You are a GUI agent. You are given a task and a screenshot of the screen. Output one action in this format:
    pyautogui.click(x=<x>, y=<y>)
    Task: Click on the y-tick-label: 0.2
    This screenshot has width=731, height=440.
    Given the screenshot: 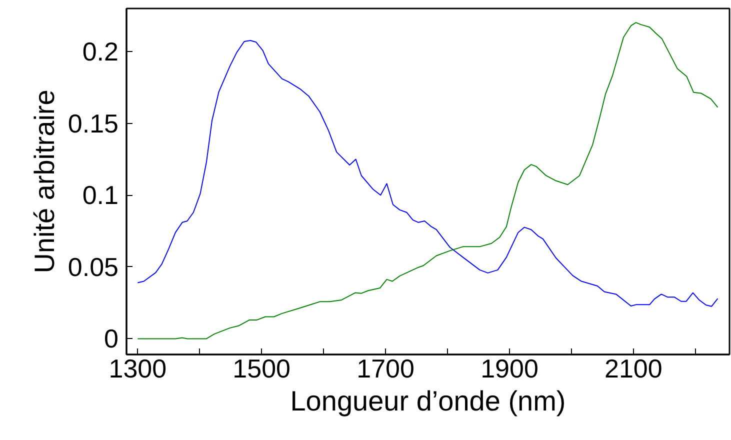 What is the action you would take?
    pyautogui.click(x=100, y=51)
    